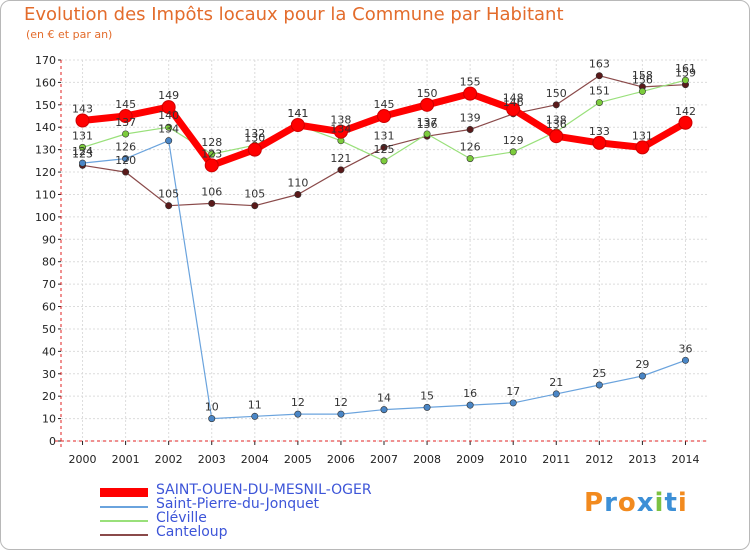 This screenshot has height=550, width=750. I want to click on data-label: 139, so click(470, 117).